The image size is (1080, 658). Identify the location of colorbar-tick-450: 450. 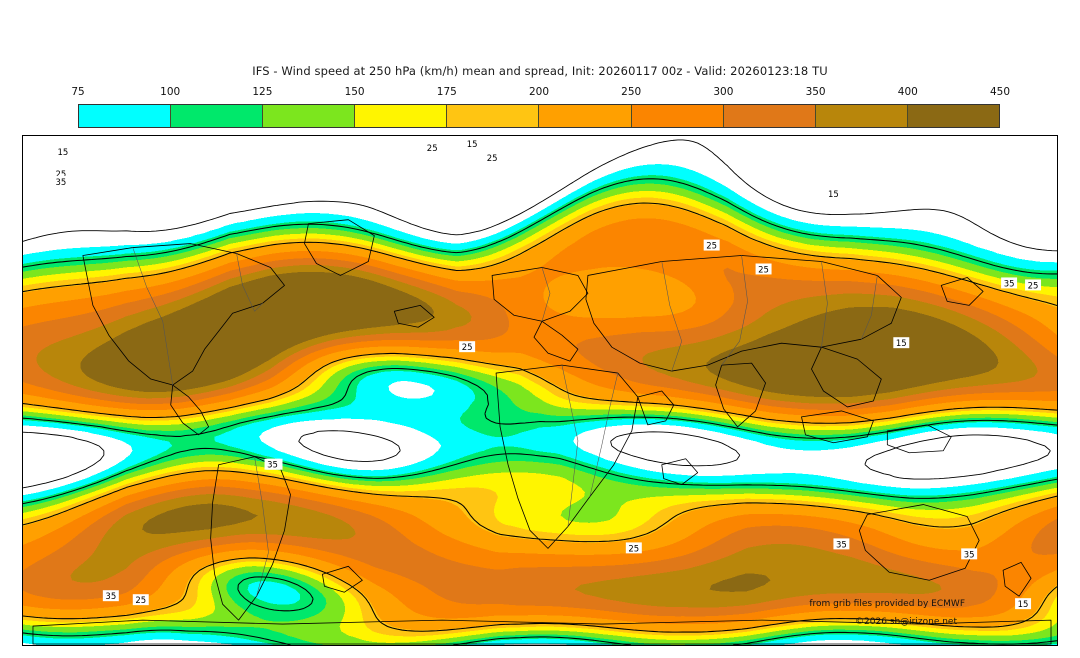
(1000, 92).